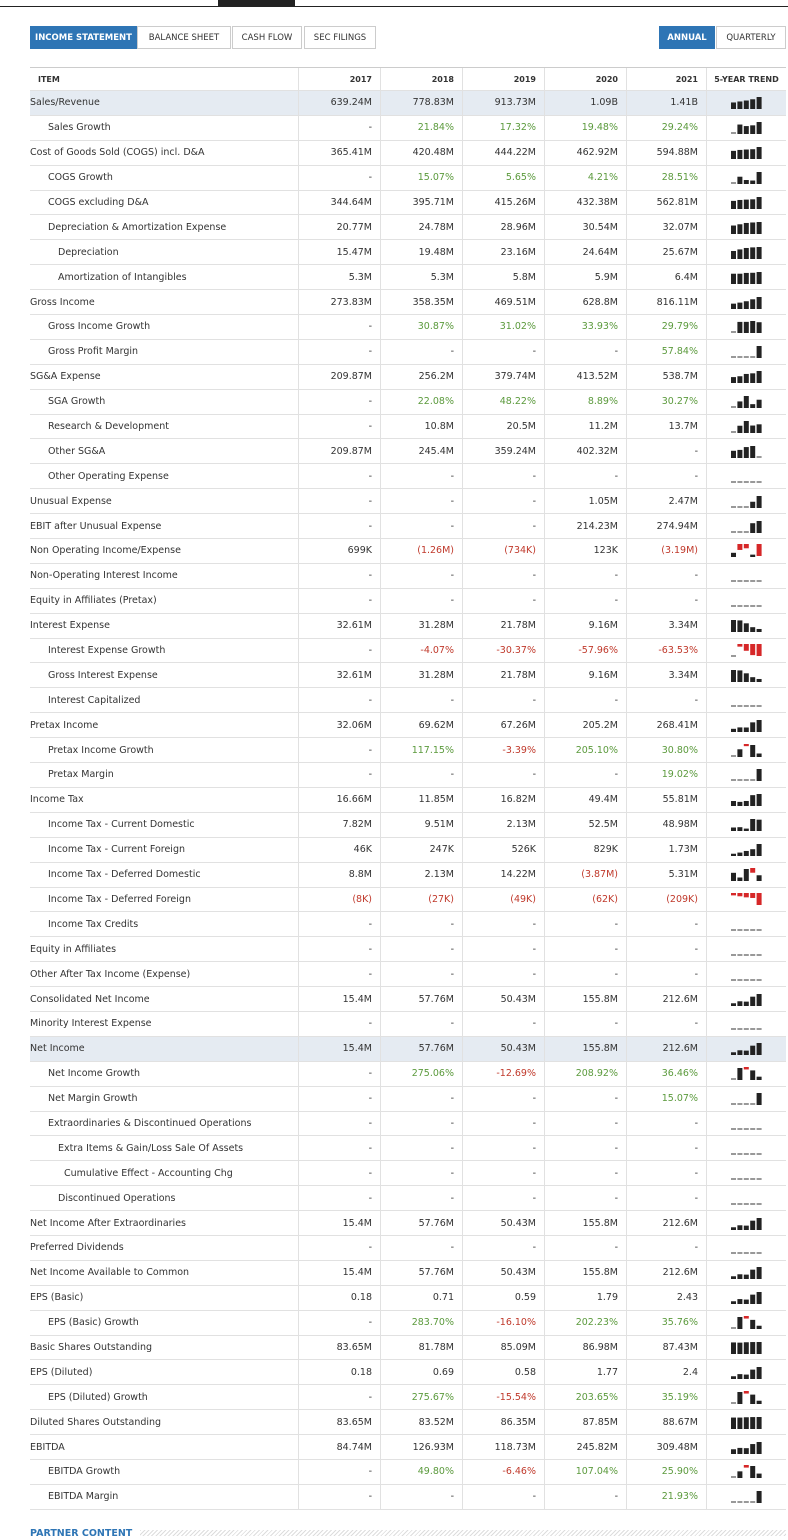 Image resolution: width=788 pixels, height=1540 pixels. Describe the element at coordinates (96, 526) in the screenshot. I see `row-label: EBIT after Unusual Expense` at that location.